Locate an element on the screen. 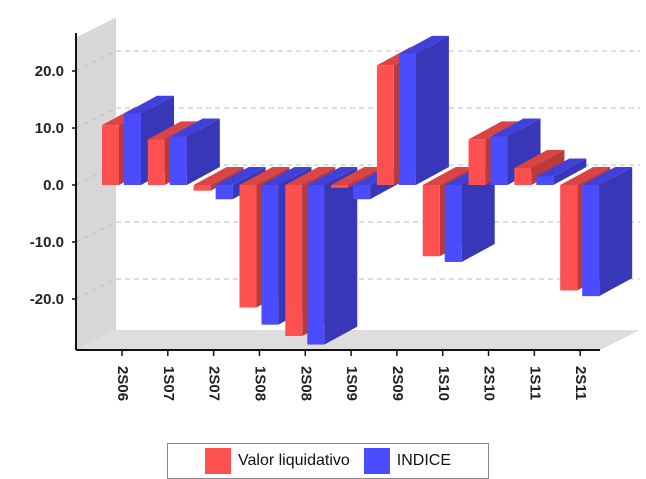 This screenshot has width=646, height=479. chart-side-wall is located at coordinates (96, 183).